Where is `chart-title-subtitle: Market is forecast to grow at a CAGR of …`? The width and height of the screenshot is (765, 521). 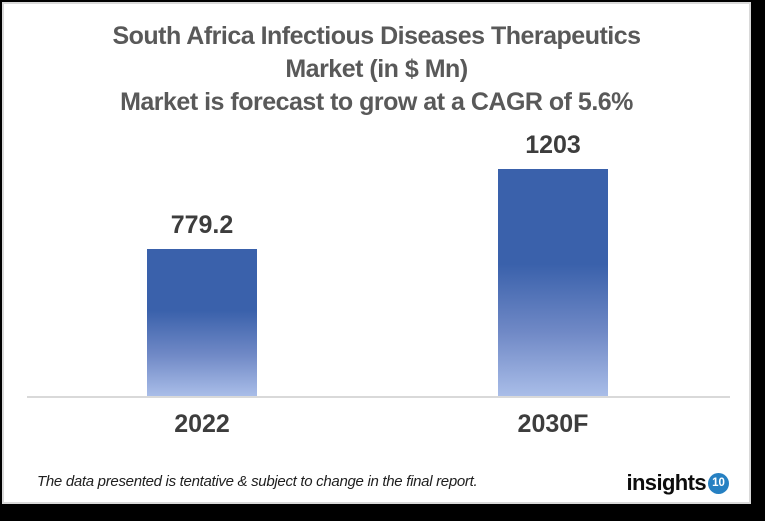 chart-title-subtitle: Market is forecast to grow at a CAGR of … is located at coordinates (376, 102).